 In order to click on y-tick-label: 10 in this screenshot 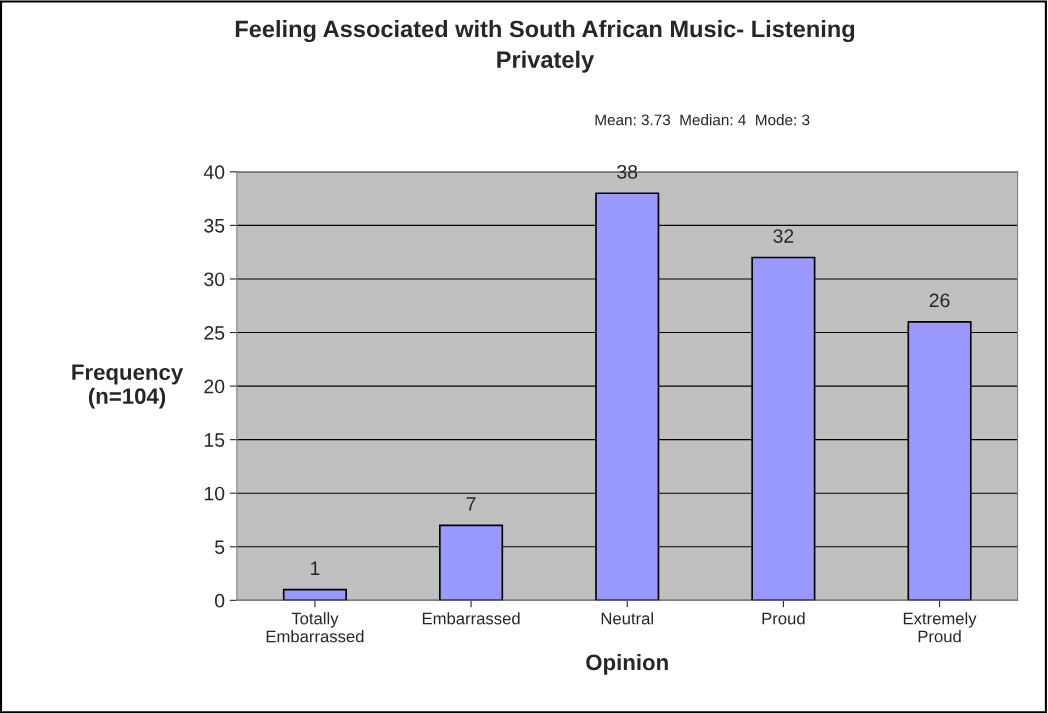, I will do `click(214, 493)`.